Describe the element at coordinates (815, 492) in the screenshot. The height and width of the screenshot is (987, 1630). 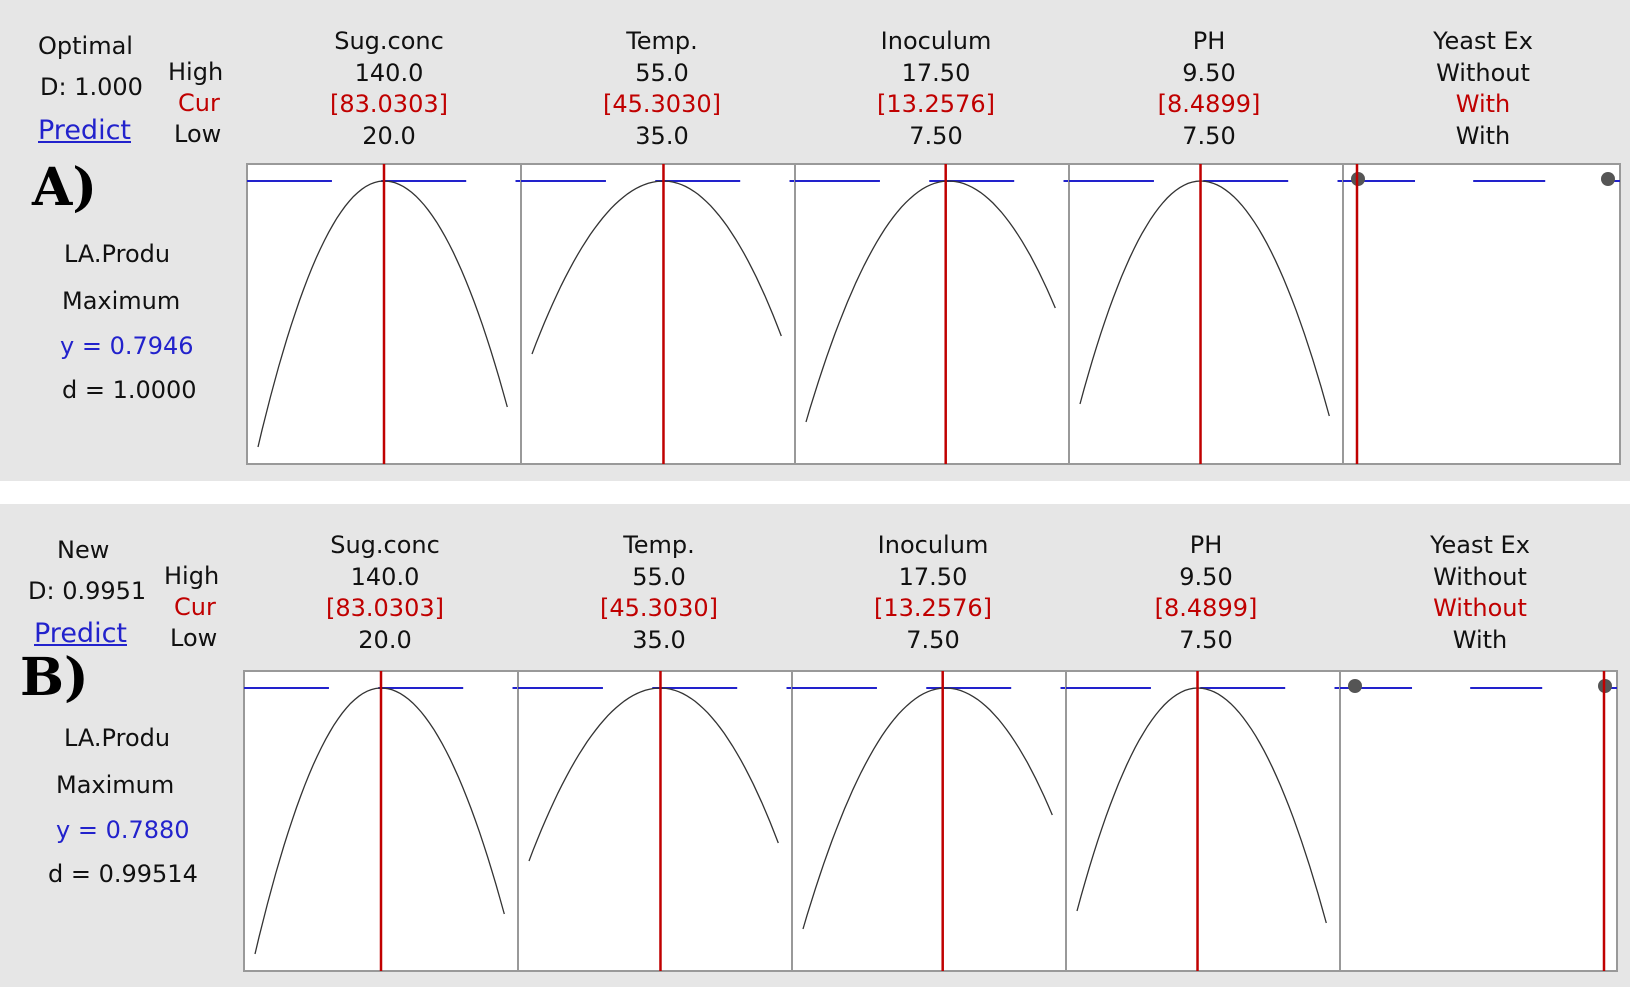
I see `panel-separator` at that location.